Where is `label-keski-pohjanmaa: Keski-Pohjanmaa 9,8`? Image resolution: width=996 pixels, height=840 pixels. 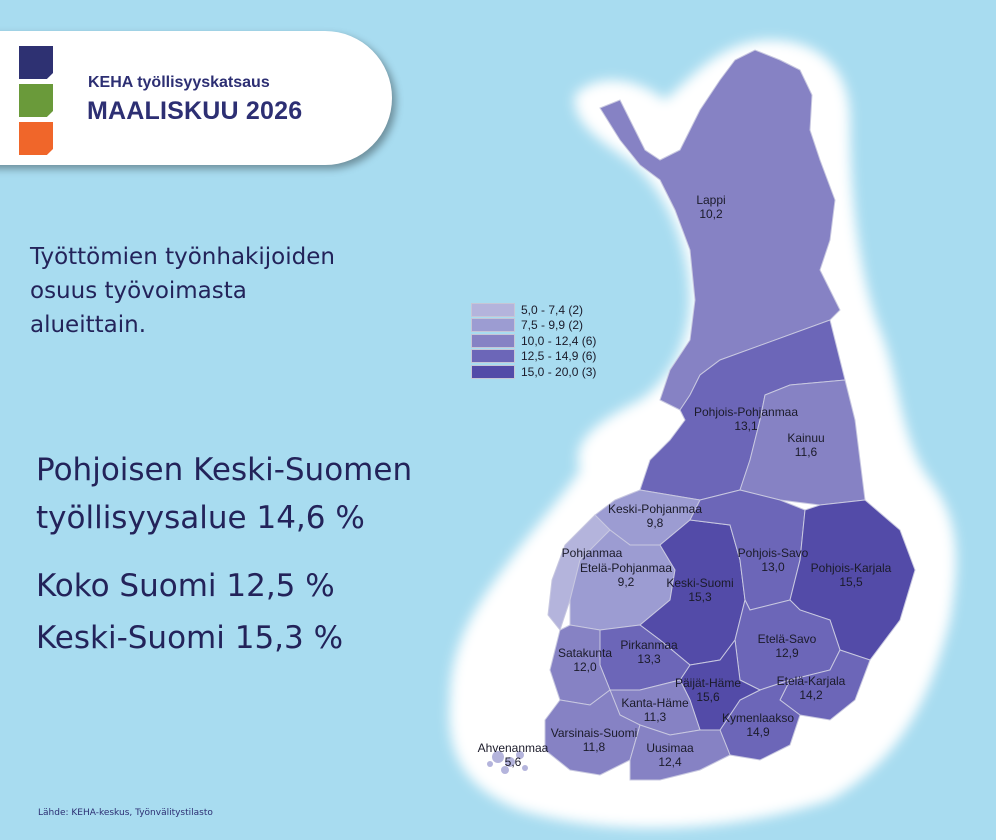
label-keski-pohjanmaa: Keski-Pohjanmaa 9,8 is located at coordinates (655, 516).